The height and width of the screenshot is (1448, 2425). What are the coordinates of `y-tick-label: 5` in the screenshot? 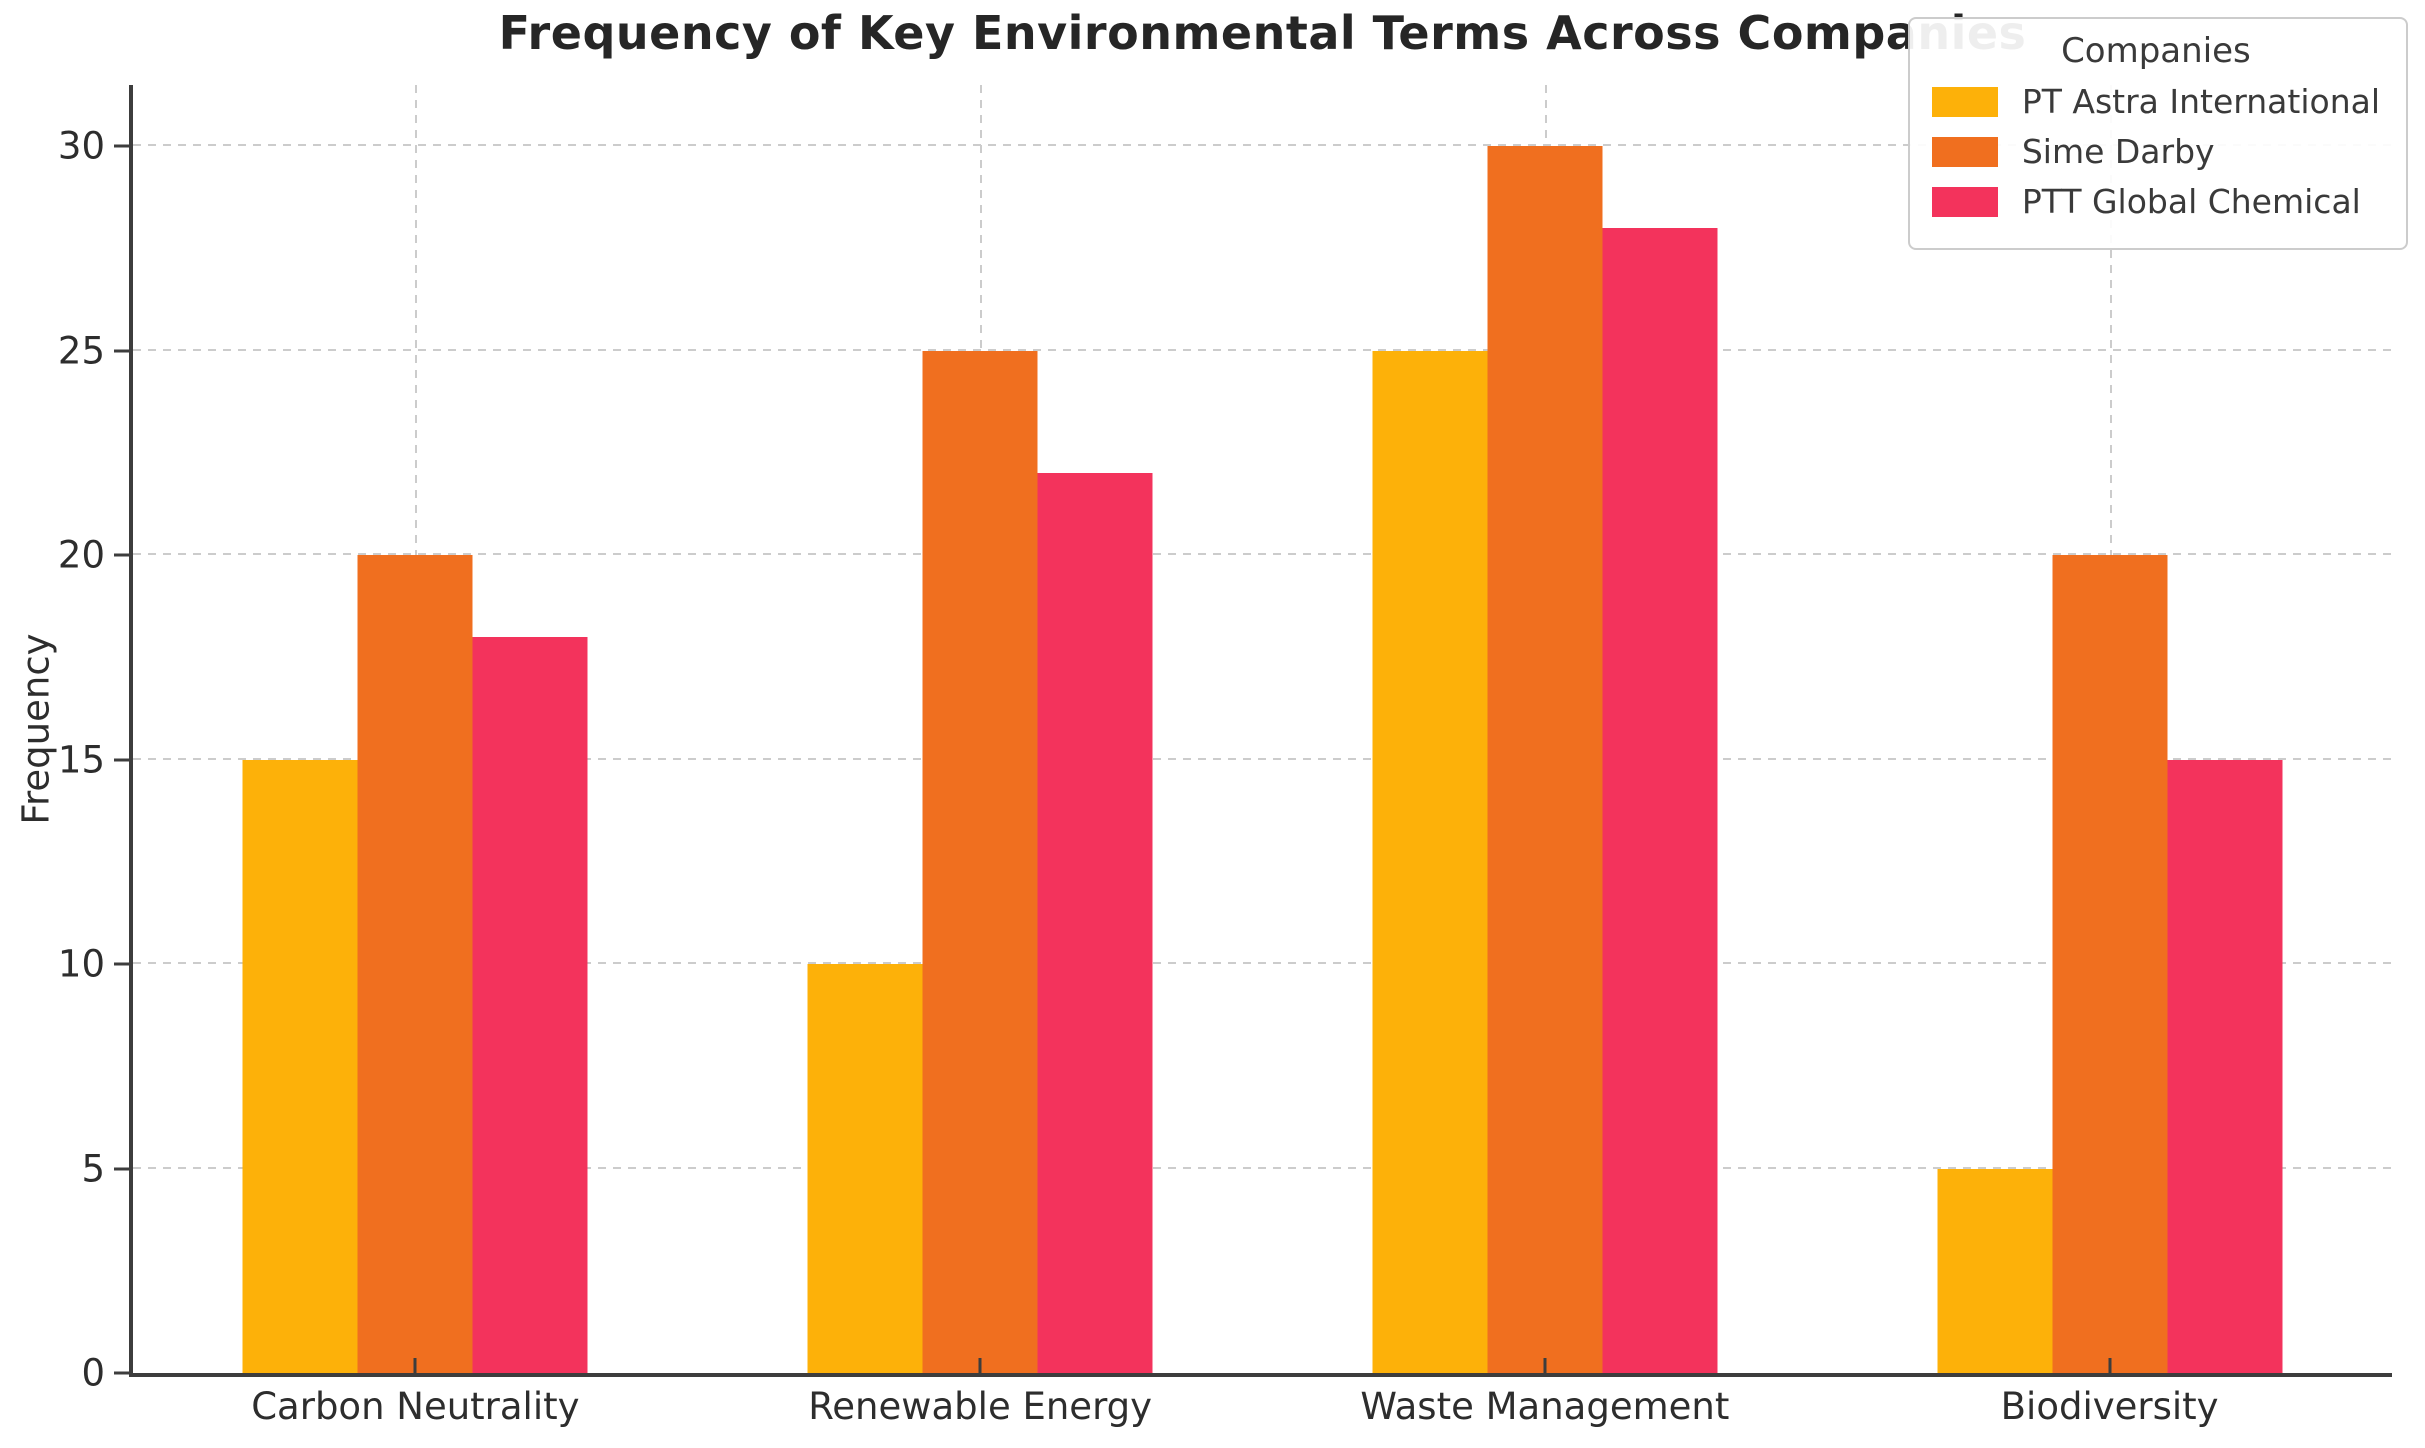 It's located at (93, 1169).